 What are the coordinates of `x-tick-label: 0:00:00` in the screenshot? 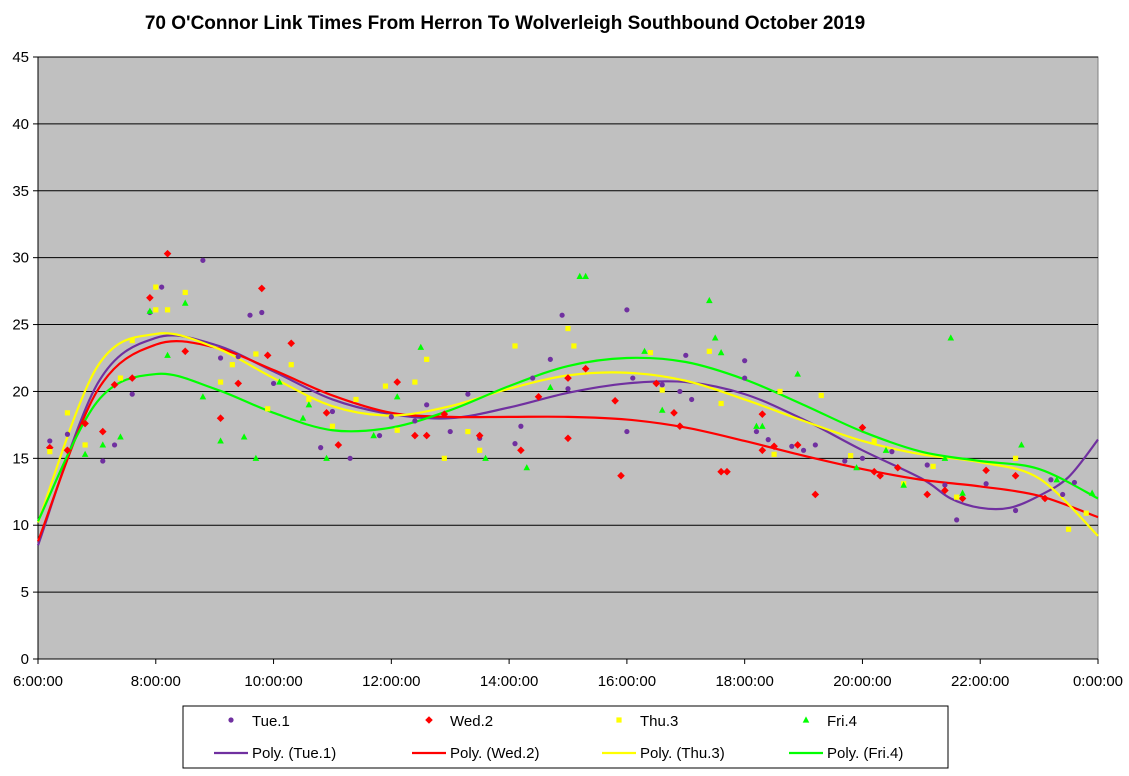 It's located at (1098, 681).